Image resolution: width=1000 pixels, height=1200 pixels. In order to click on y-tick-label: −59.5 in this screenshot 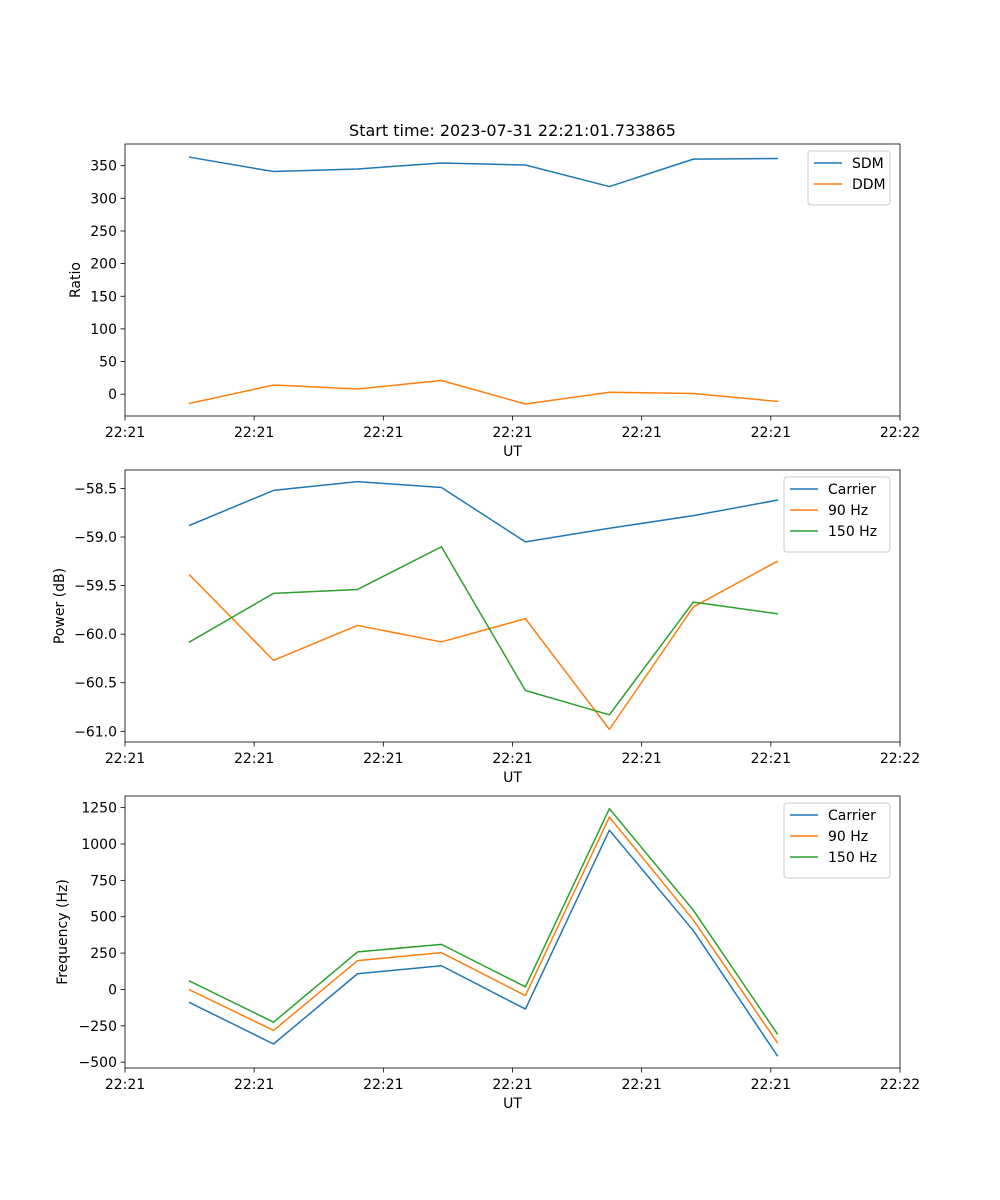, I will do `click(95, 587)`.